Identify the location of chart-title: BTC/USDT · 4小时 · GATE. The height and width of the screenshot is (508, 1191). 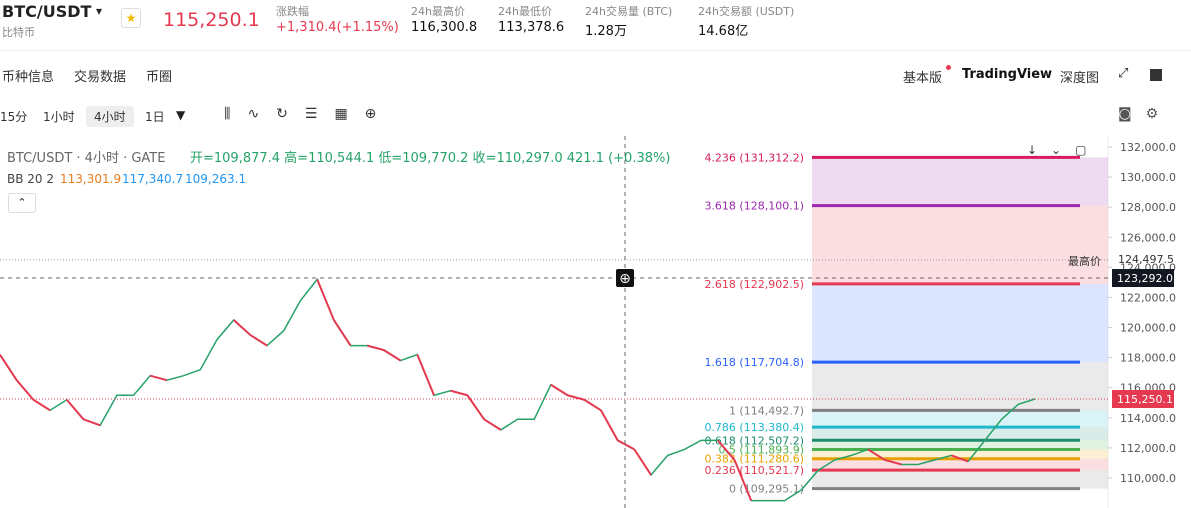
(86, 158).